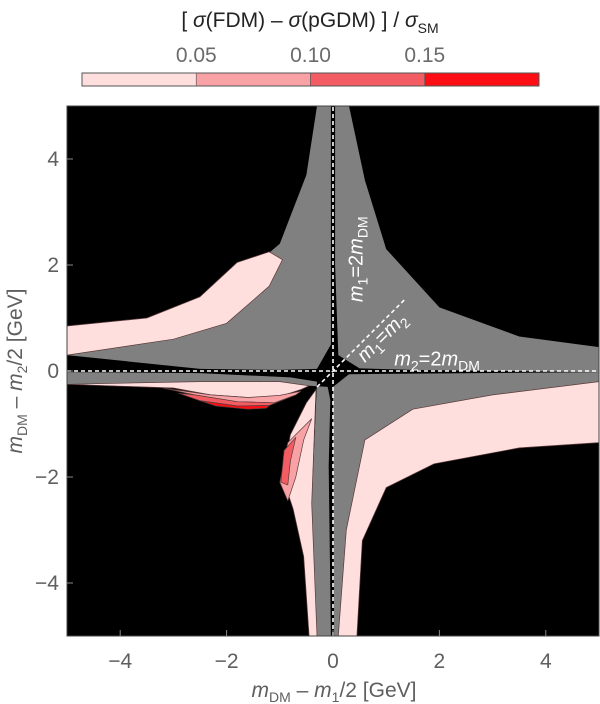  I want to click on x-tick-label: 2, so click(440, 661).